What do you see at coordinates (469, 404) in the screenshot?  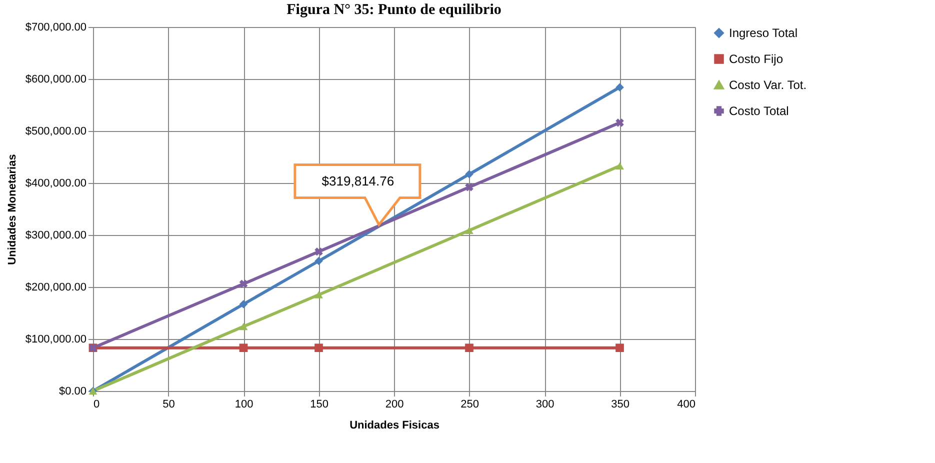 I see `x-tick-label: 250` at bounding box center [469, 404].